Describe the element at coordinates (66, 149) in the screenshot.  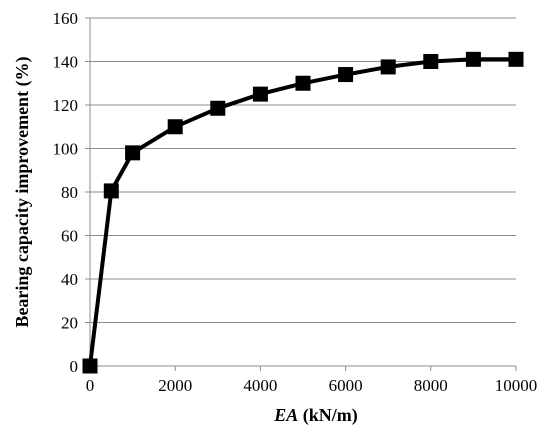
I see `y-tick-label: 100` at that location.